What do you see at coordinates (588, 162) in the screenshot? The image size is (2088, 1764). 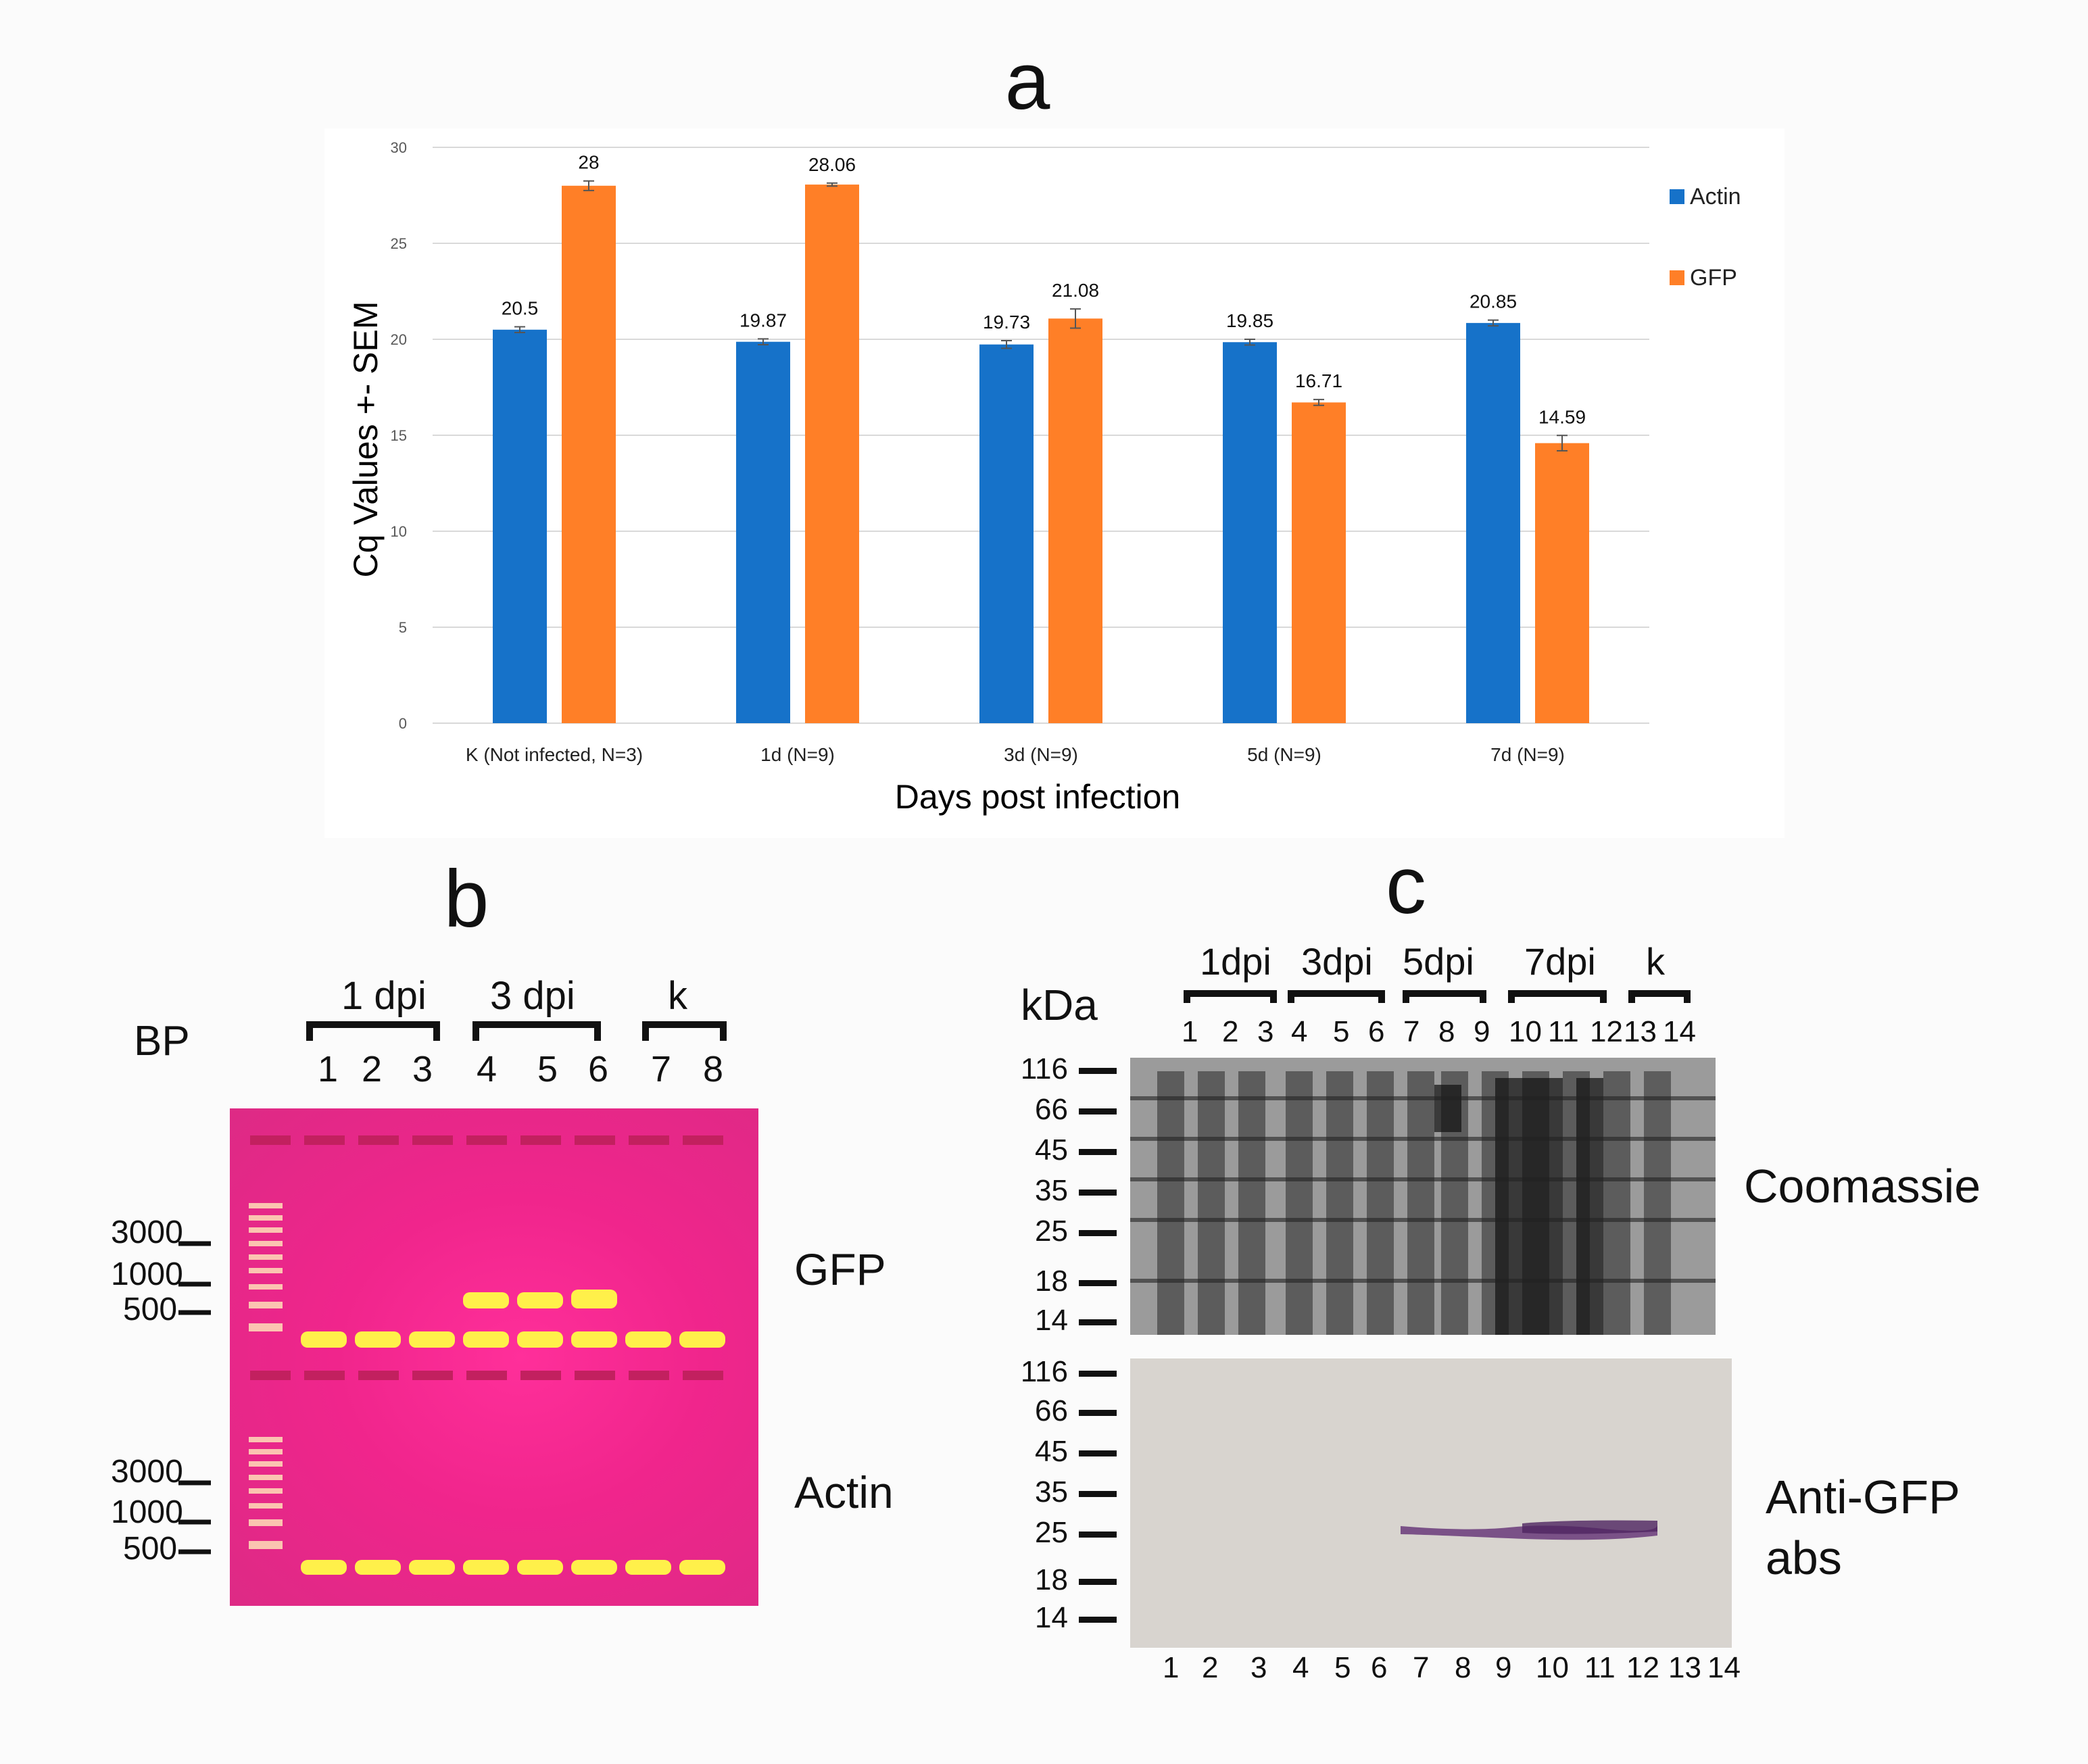 I see `data-label: 28` at bounding box center [588, 162].